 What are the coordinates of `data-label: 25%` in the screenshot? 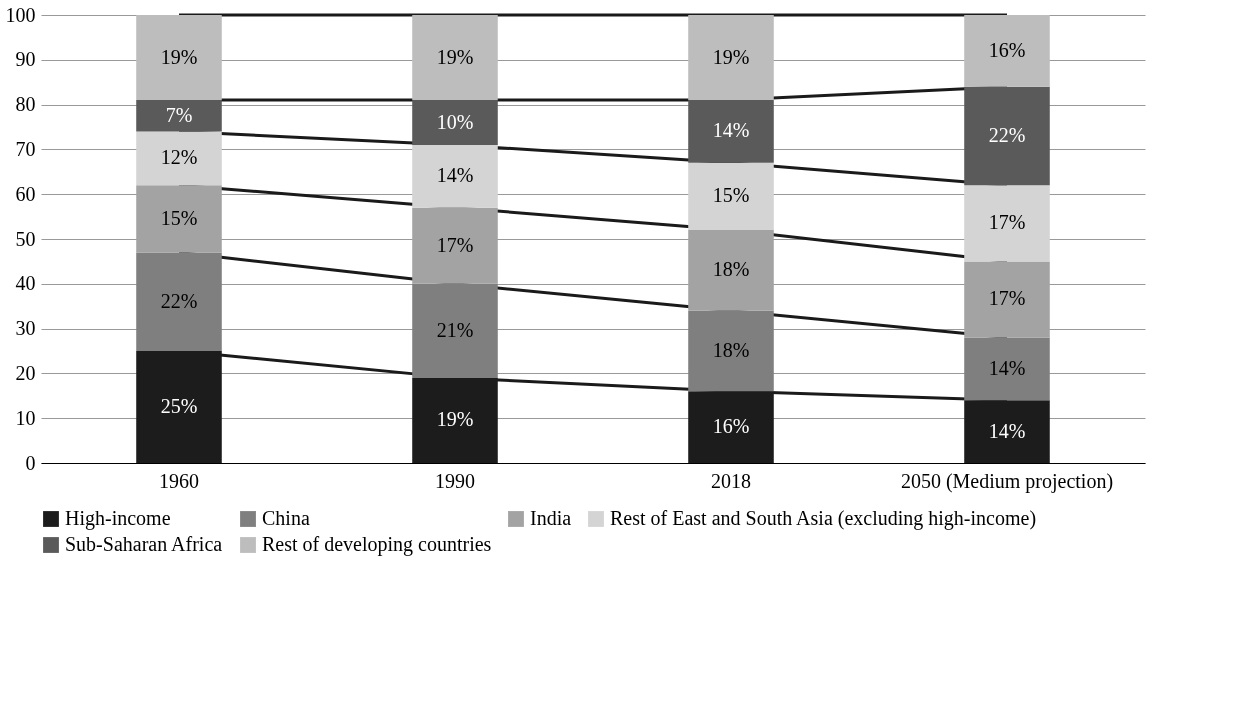 It's located at (179, 406).